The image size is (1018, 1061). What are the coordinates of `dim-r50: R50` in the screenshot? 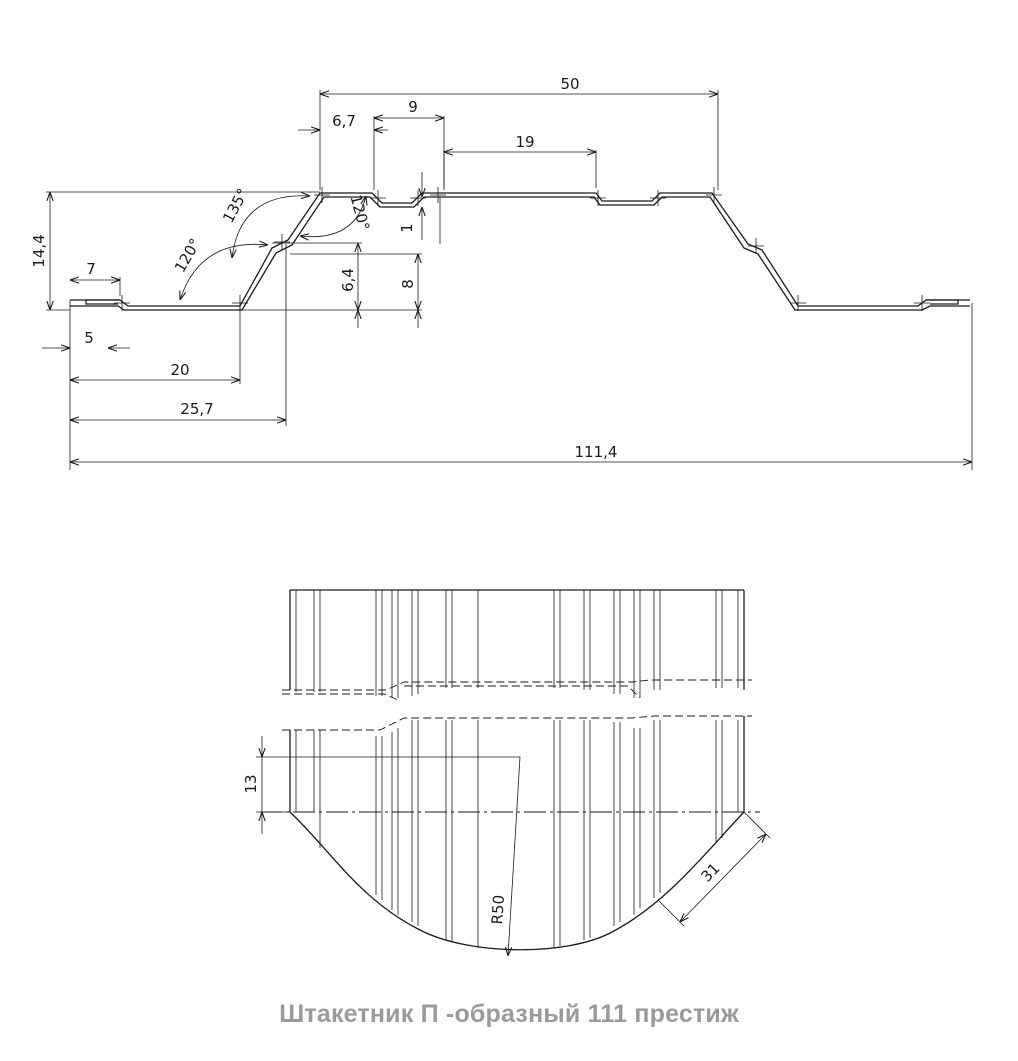 It's located at (498, 909).